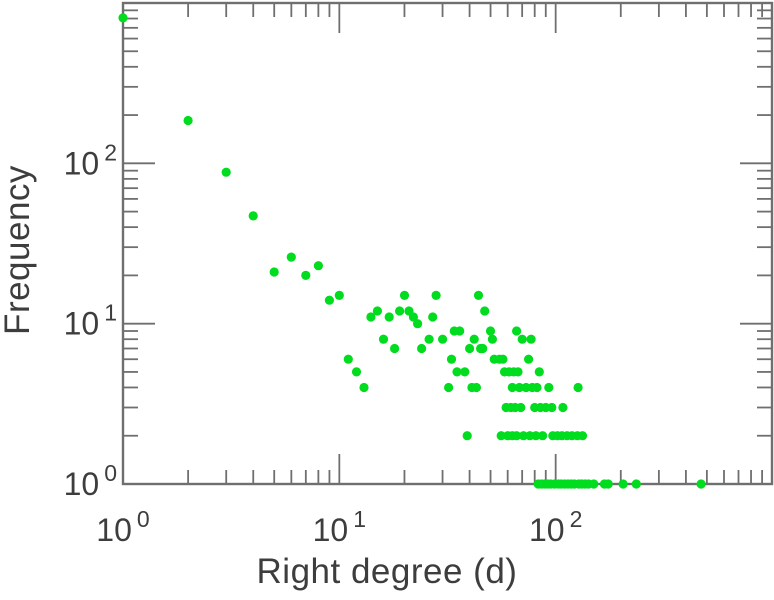 The height and width of the screenshot is (600, 774). What do you see at coordinates (18, 250) in the screenshot?
I see `y-axis-title: Frequency` at bounding box center [18, 250].